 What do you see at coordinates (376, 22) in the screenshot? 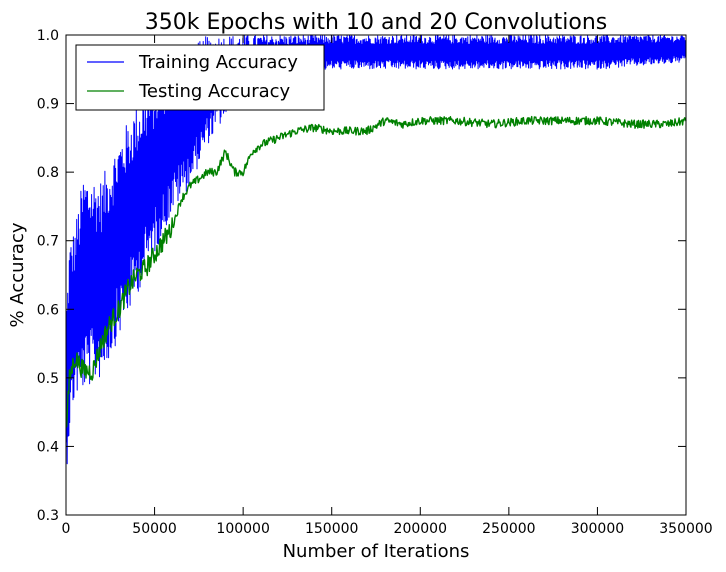
I see `chart-title: 350k Epochs with 10 and 20 Convolutions` at bounding box center [376, 22].